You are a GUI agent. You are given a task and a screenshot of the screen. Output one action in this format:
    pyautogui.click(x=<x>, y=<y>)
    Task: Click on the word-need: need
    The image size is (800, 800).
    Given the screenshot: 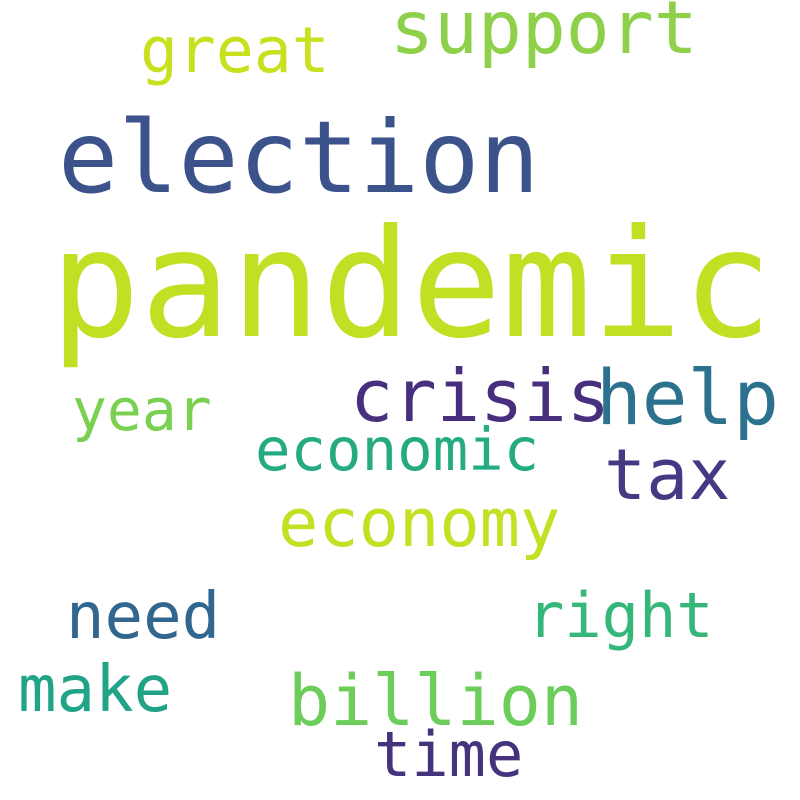 What is the action you would take?
    pyautogui.click(x=143, y=617)
    